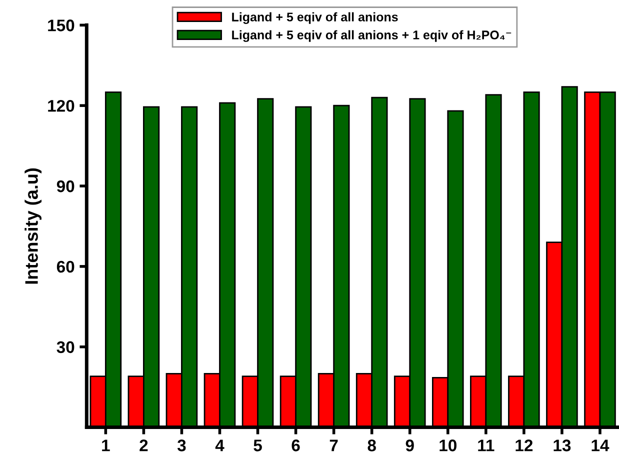 The width and height of the screenshot is (619, 457). Describe the element at coordinates (448, 446) in the screenshot. I see `x-tick-label: 10` at that location.